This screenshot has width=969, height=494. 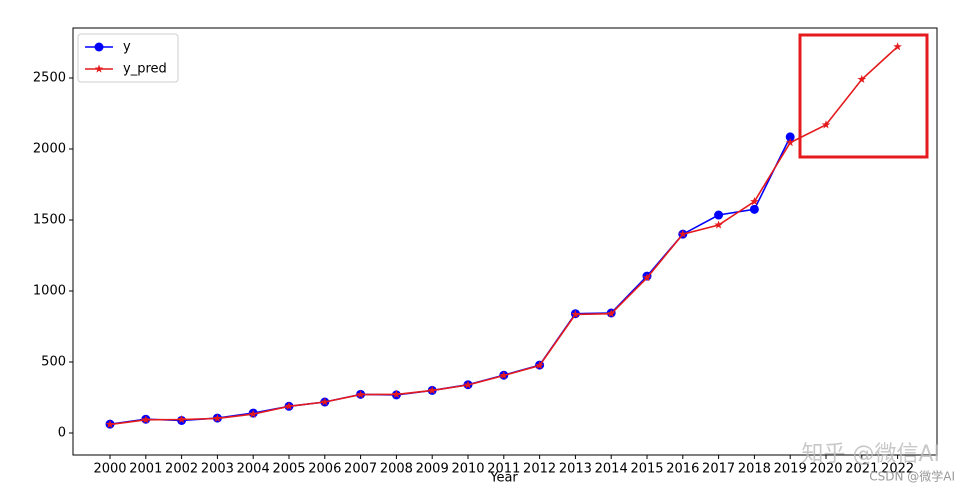 I want to click on x-tick-label: 2015, so click(x=646, y=469).